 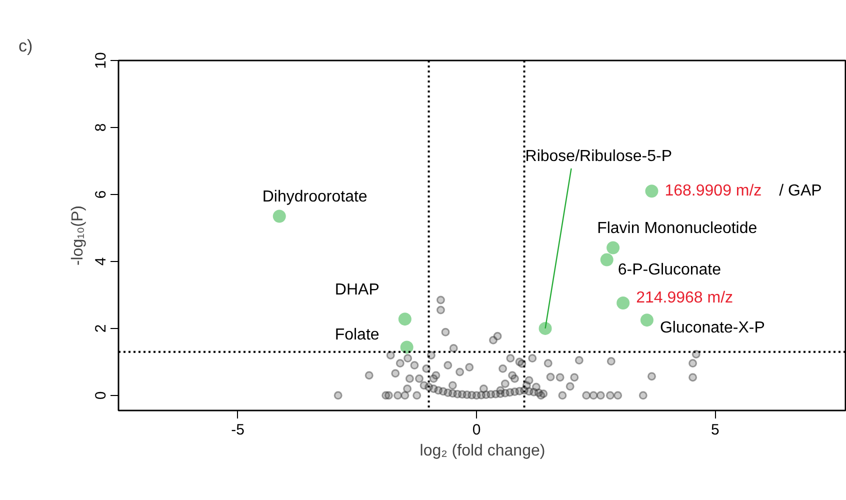 What do you see at coordinates (743, 191) in the screenshot?
I see `annotation: 168.9909 m/z / GAP` at bounding box center [743, 191].